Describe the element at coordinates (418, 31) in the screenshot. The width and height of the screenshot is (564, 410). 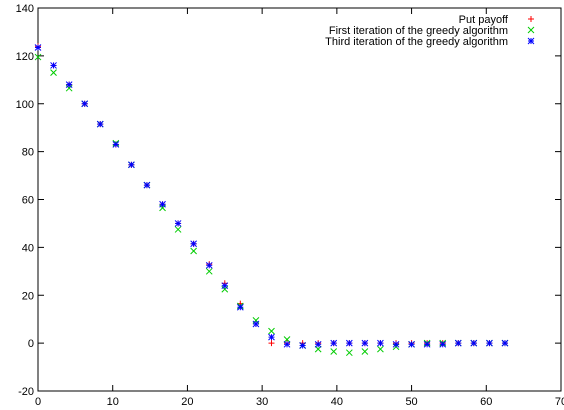
I see `legend-label: First iteration of the greedy algorithm` at that location.